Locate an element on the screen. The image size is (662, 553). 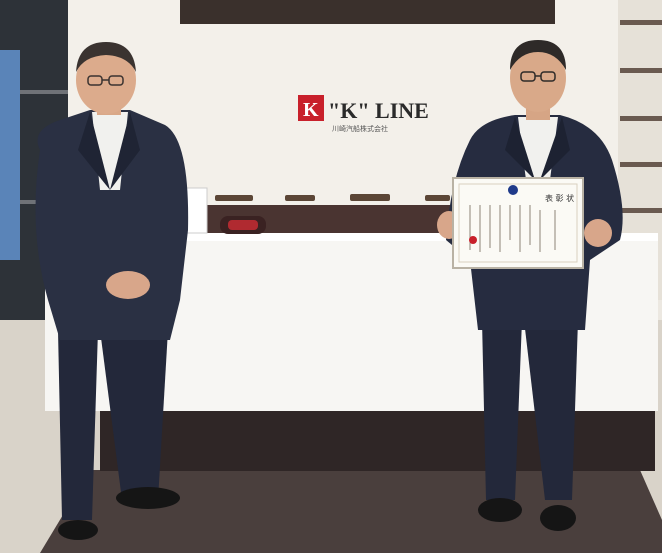
louvers is located at coordinates (641, 116).